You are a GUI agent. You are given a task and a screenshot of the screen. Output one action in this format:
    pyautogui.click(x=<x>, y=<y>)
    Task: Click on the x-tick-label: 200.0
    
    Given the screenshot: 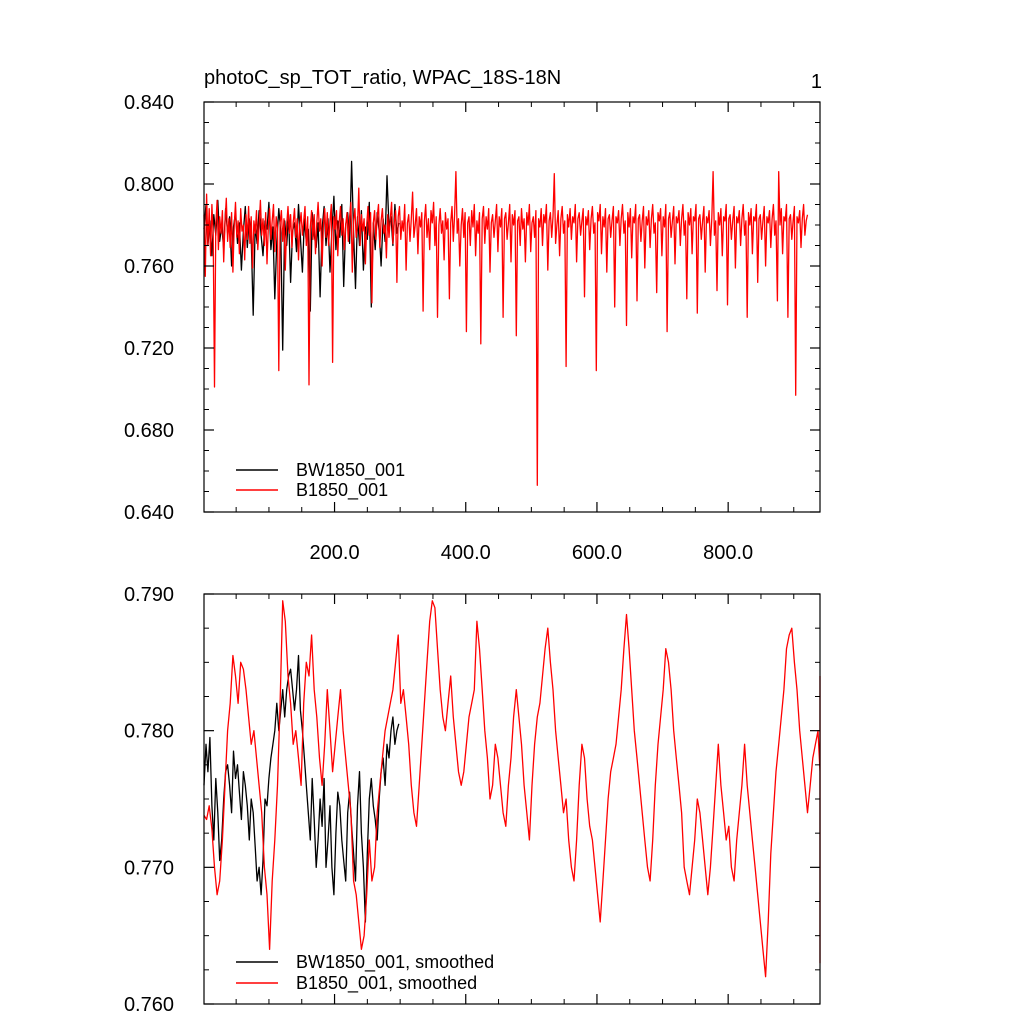 What is the action you would take?
    pyautogui.click(x=335, y=553)
    